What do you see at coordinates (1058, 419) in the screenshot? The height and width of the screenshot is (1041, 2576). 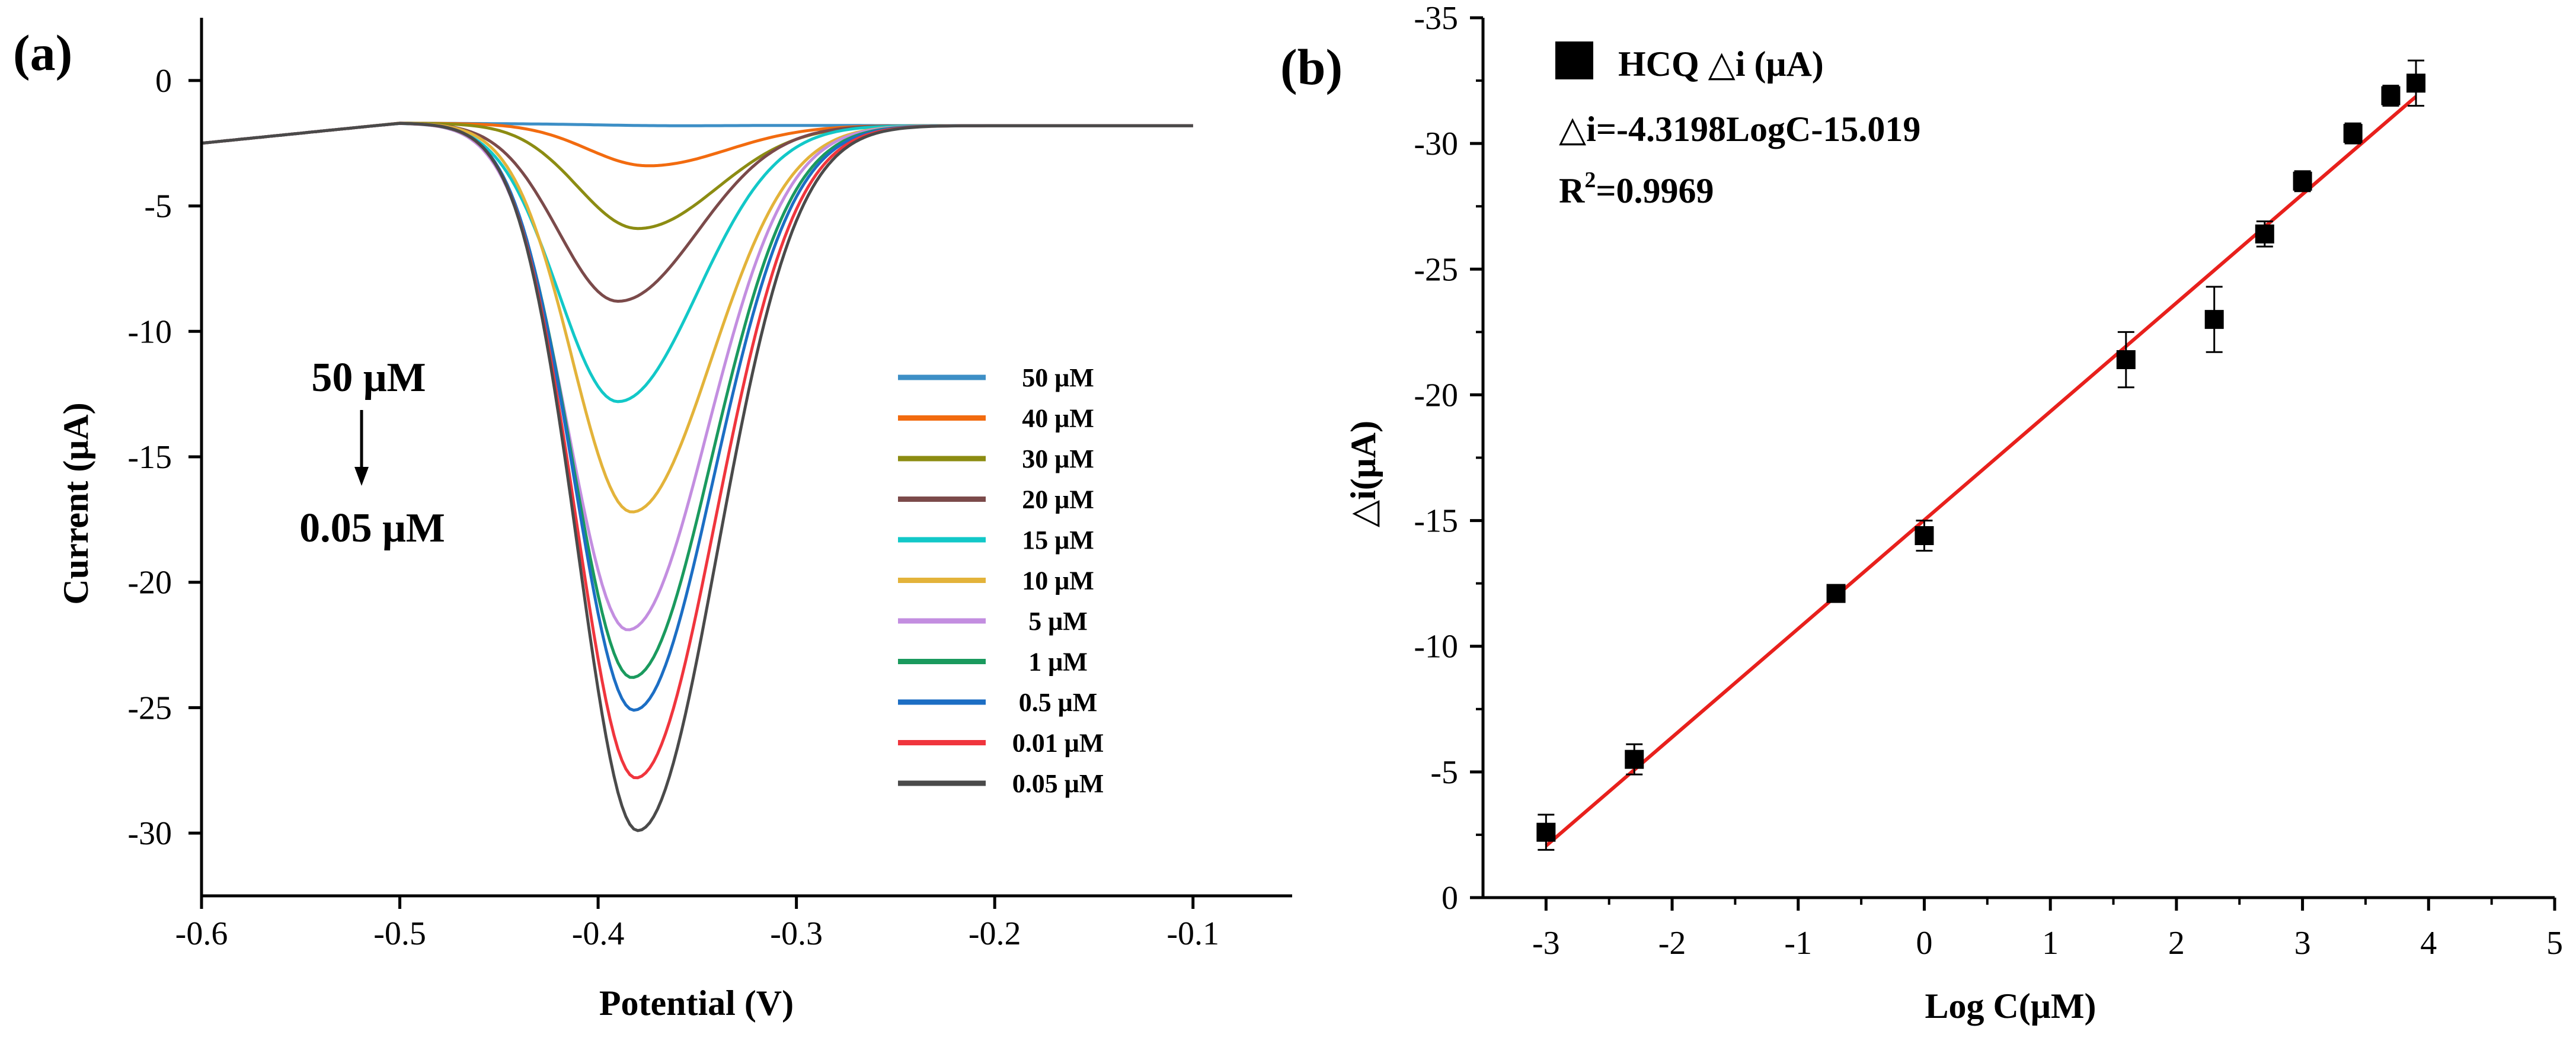 I see `legend-item-label: 40 μM` at bounding box center [1058, 419].